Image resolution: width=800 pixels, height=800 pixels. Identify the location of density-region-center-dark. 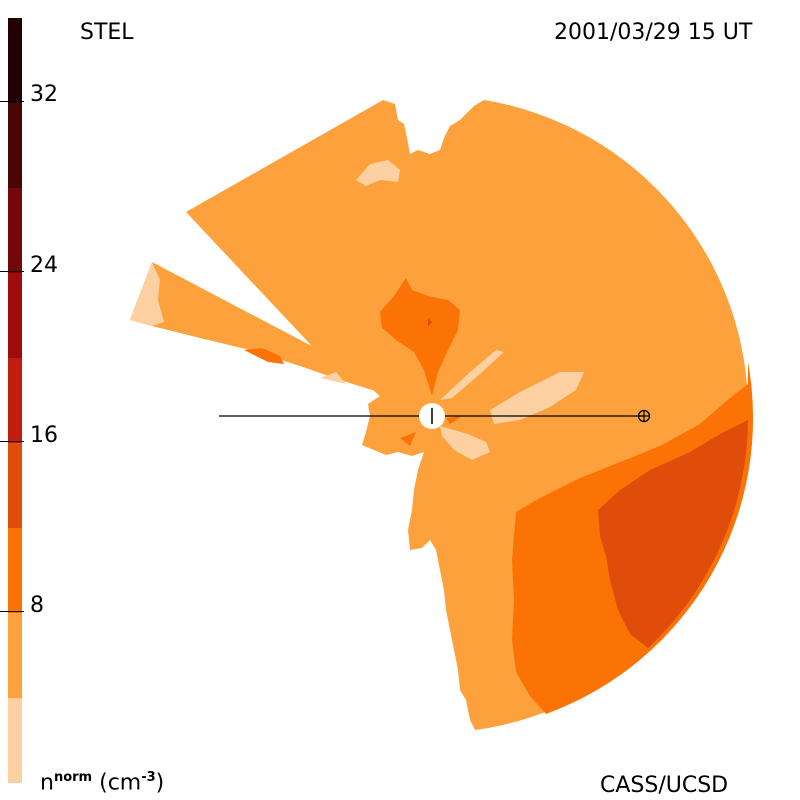
(430, 322).